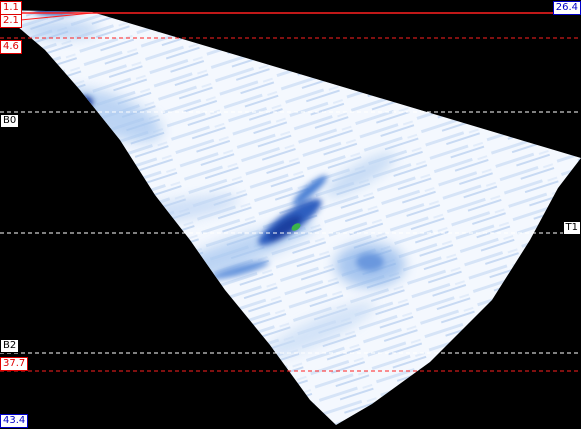 The width and height of the screenshot is (581, 429). What do you see at coordinates (14, 421) in the screenshot?
I see `range-bottom-left-value: 43.4` at bounding box center [14, 421].